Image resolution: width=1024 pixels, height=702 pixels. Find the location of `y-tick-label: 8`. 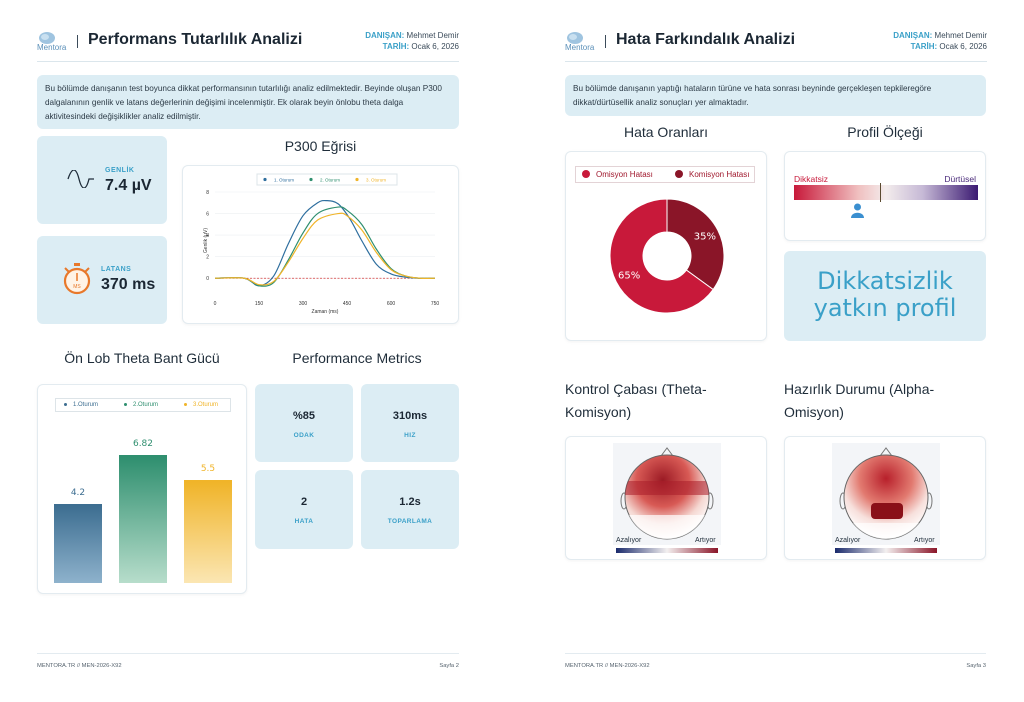

y-tick-label: 8 is located at coordinates (207, 193).